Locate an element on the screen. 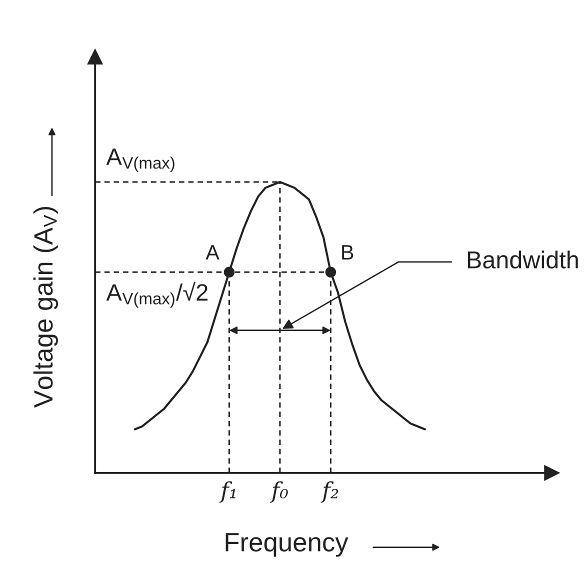 The width and height of the screenshot is (587, 563). annotation: Bandwidth is located at coordinates (523, 259).